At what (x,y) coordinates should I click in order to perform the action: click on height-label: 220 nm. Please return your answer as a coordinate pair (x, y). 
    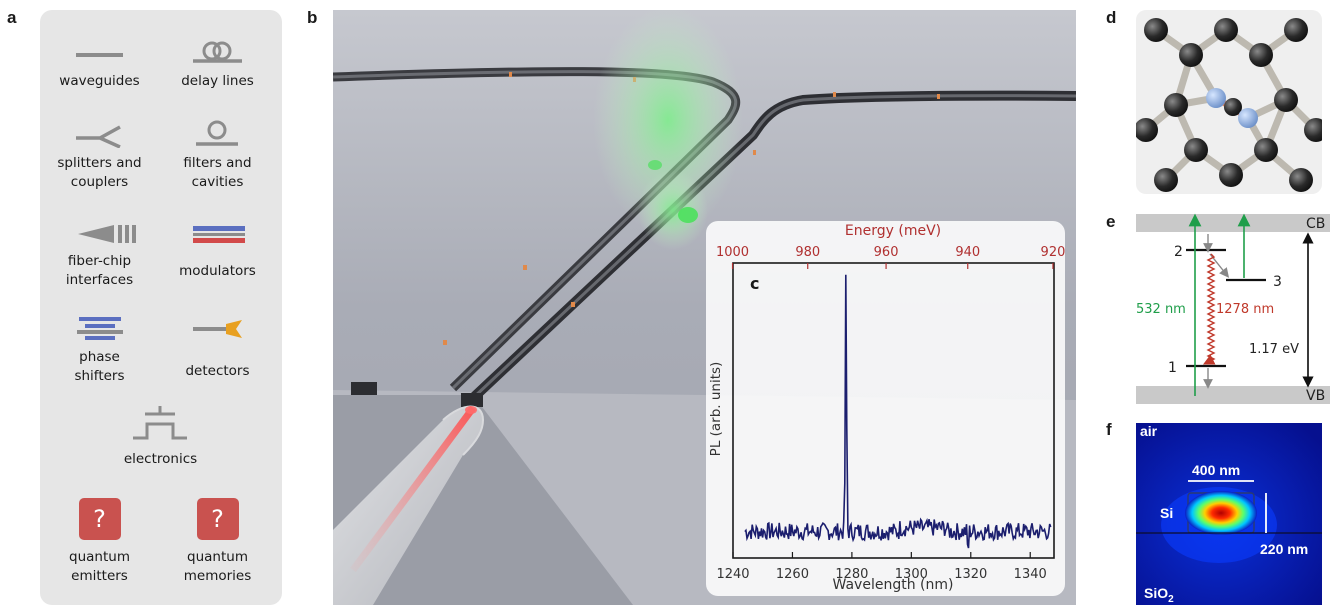
    Looking at the image, I should click on (1284, 549).